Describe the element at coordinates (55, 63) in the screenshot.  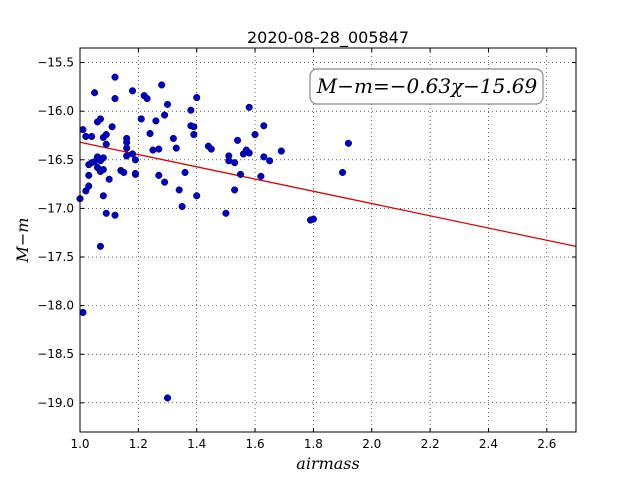
I see `y-tick-label: −15.5` at that location.